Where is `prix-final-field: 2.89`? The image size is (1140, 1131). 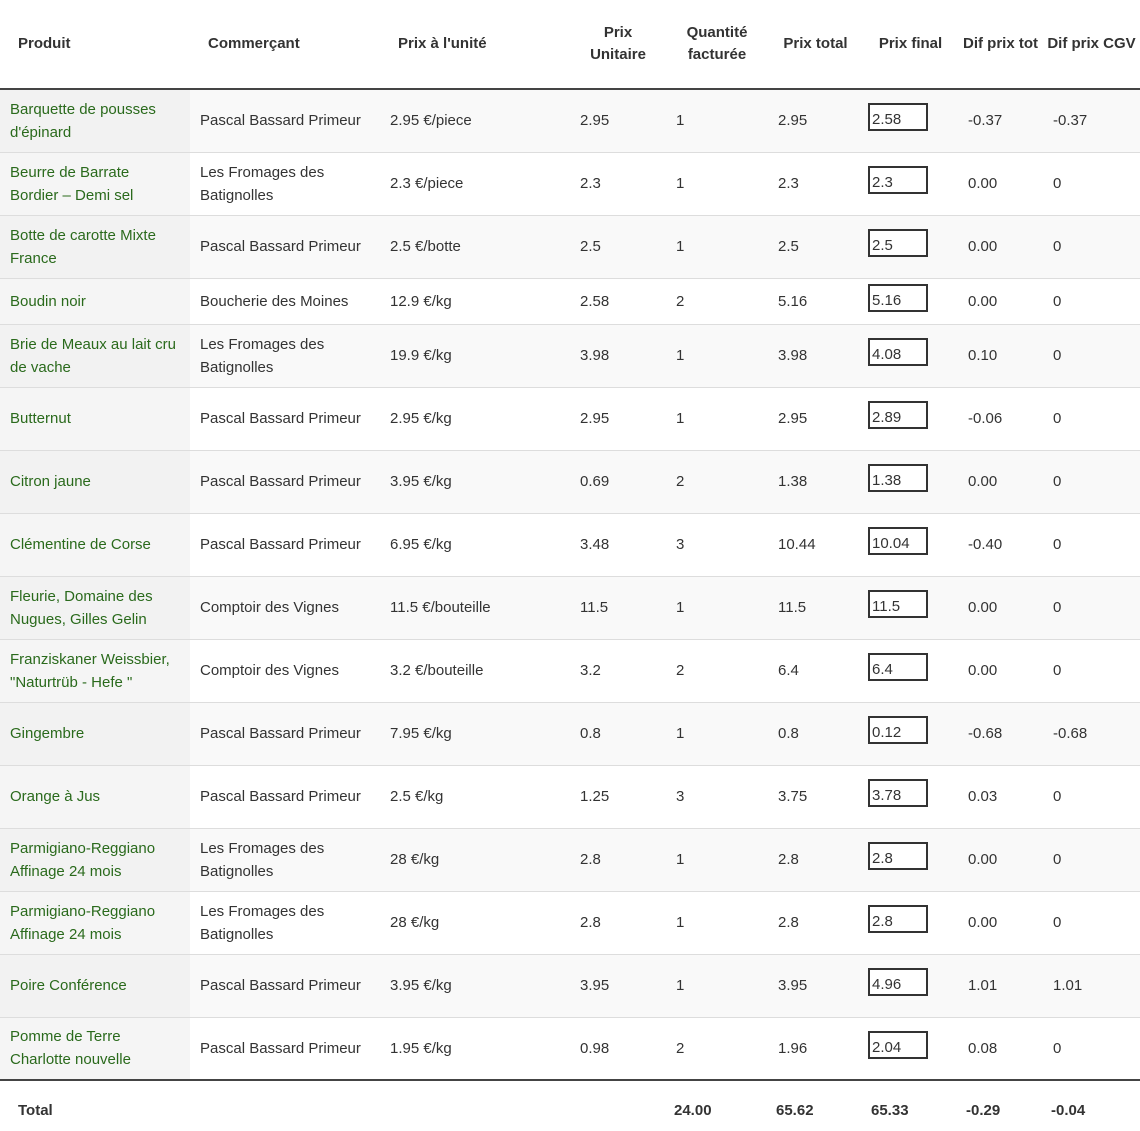
prix-final-field: 2.89 is located at coordinates (898, 415).